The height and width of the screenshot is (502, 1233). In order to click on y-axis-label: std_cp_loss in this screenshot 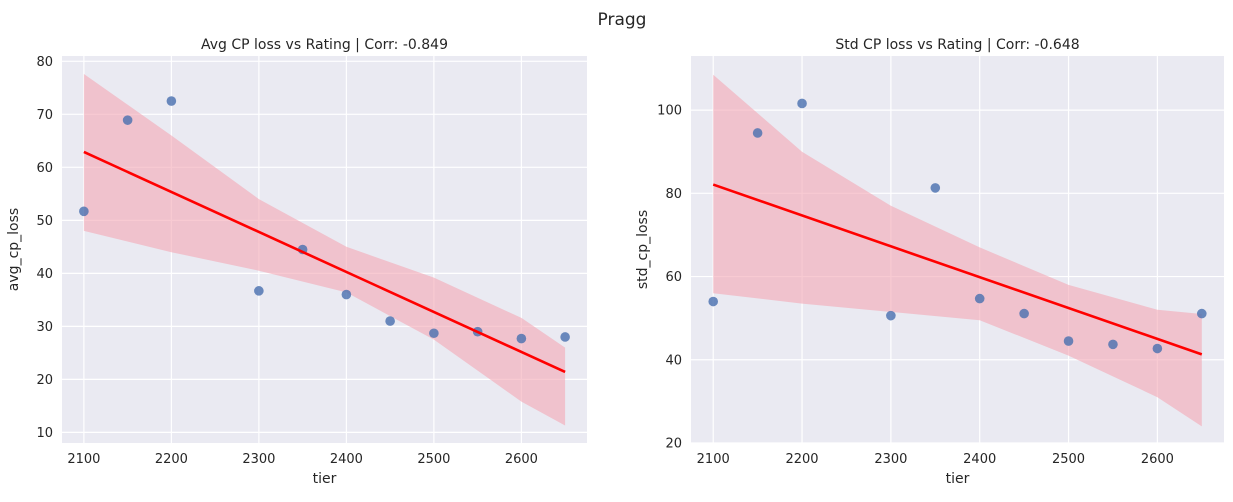, I will do `click(643, 249)`.